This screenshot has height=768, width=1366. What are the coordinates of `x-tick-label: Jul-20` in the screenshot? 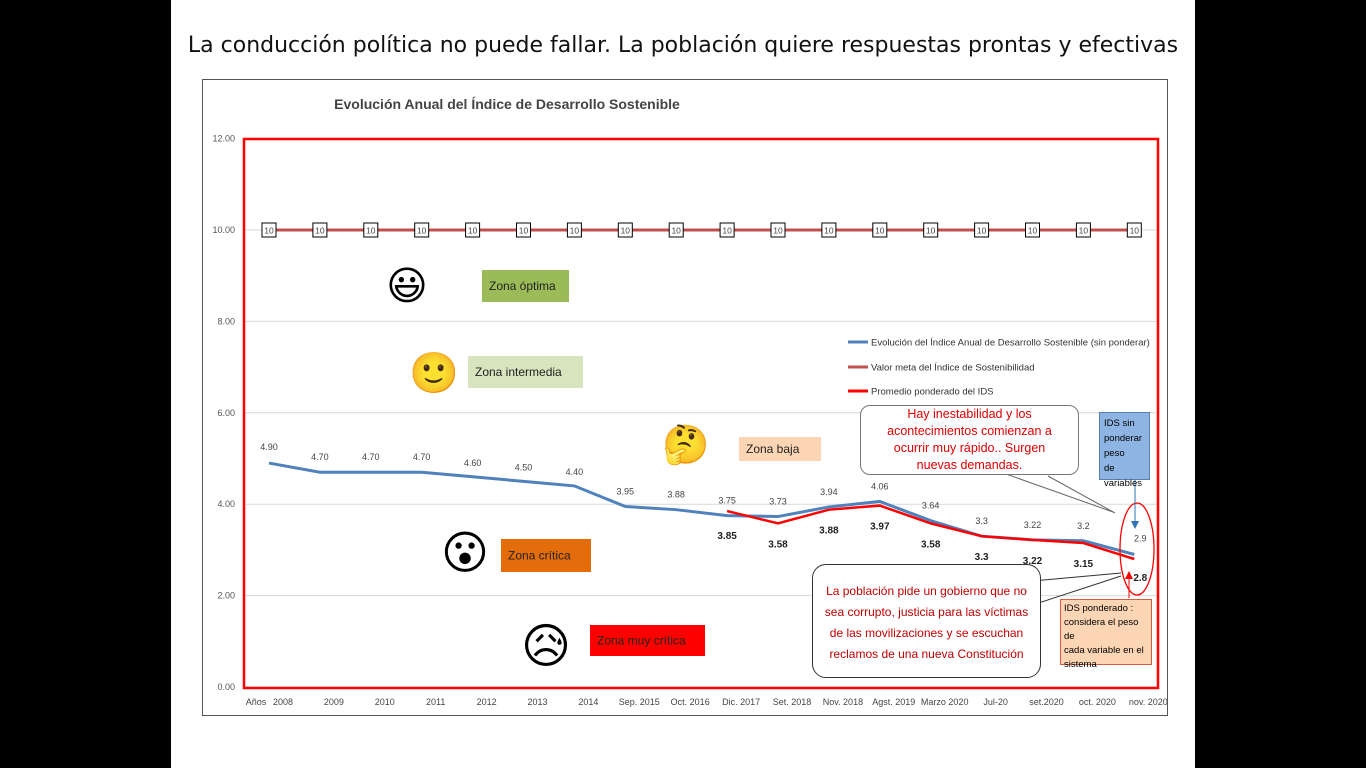 It's located at (995, 702).